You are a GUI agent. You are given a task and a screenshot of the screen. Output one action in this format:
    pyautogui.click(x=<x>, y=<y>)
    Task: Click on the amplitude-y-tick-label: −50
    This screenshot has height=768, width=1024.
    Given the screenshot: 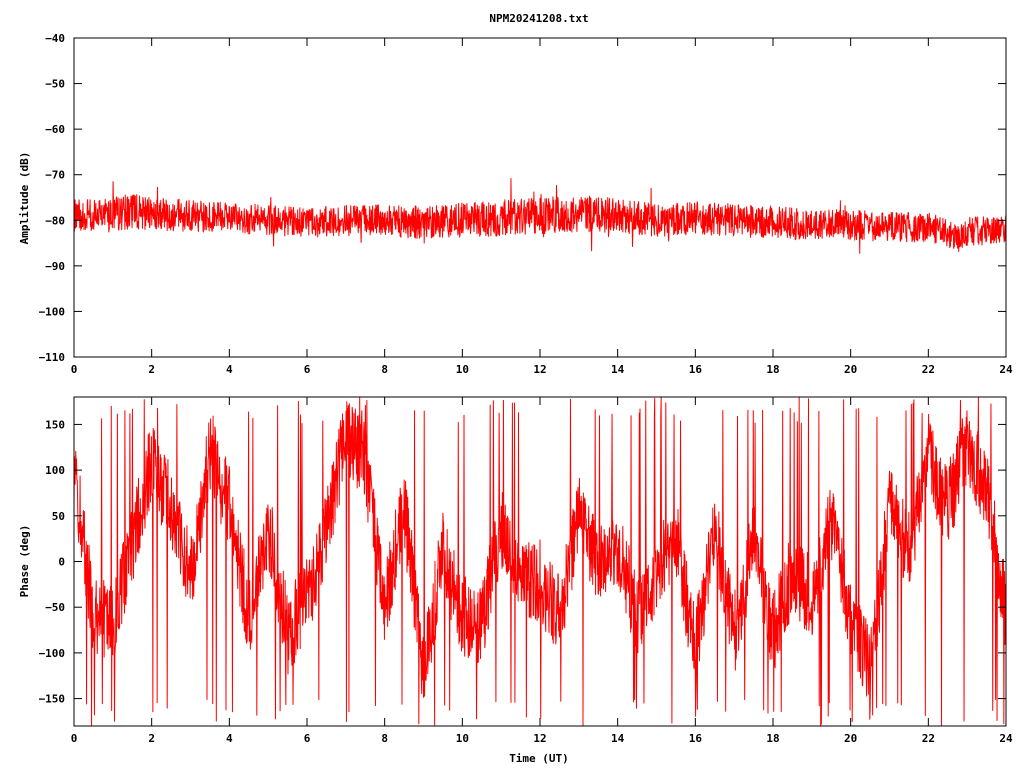 What is the action you would take?
    pyautogui.click(x=55, y=84)
    